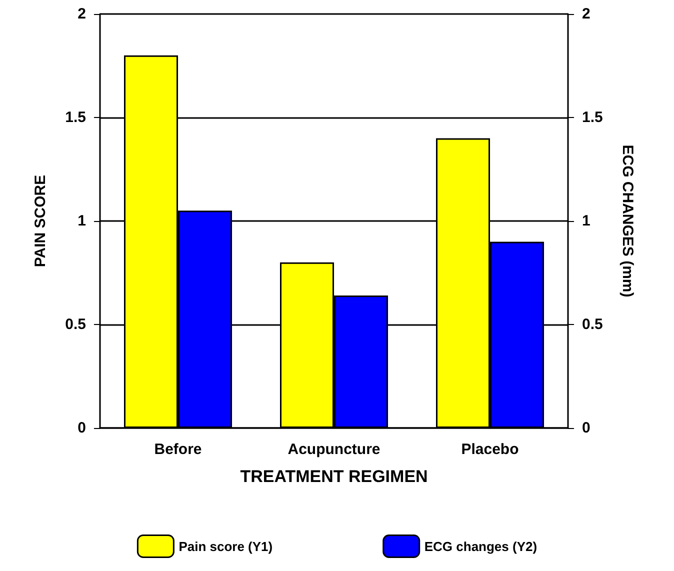 This screenshot has height=571, width=674. I want to click on legend-label: ECG changes (Y2), so click(481, 546).